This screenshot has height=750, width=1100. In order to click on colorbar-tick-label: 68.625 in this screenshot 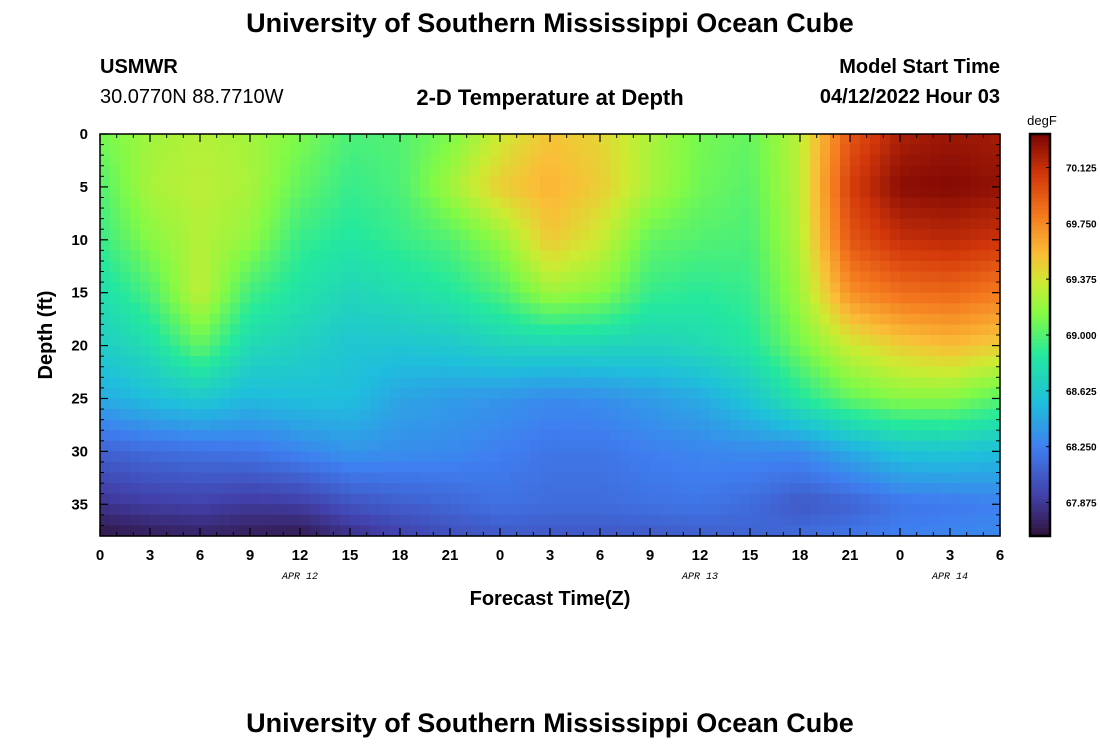, I will do `click(1081, 392)`.